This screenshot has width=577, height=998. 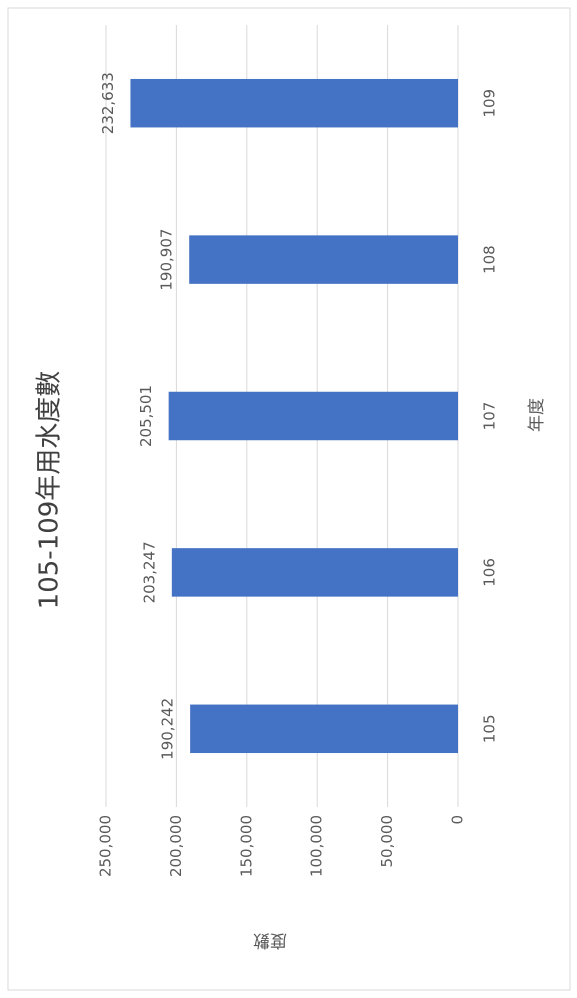 I want to click on x-tick-label: 109, so click(x=490, y=103).